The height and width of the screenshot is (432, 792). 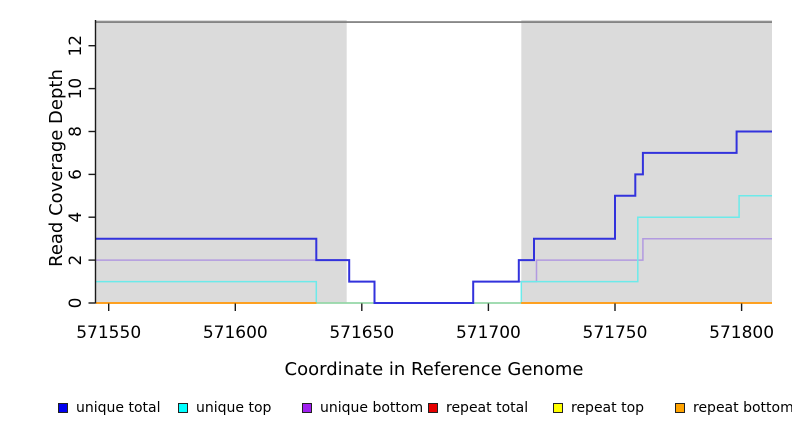 I want to click on legend-swatch-repeat-top, so click(x=558, y=408).